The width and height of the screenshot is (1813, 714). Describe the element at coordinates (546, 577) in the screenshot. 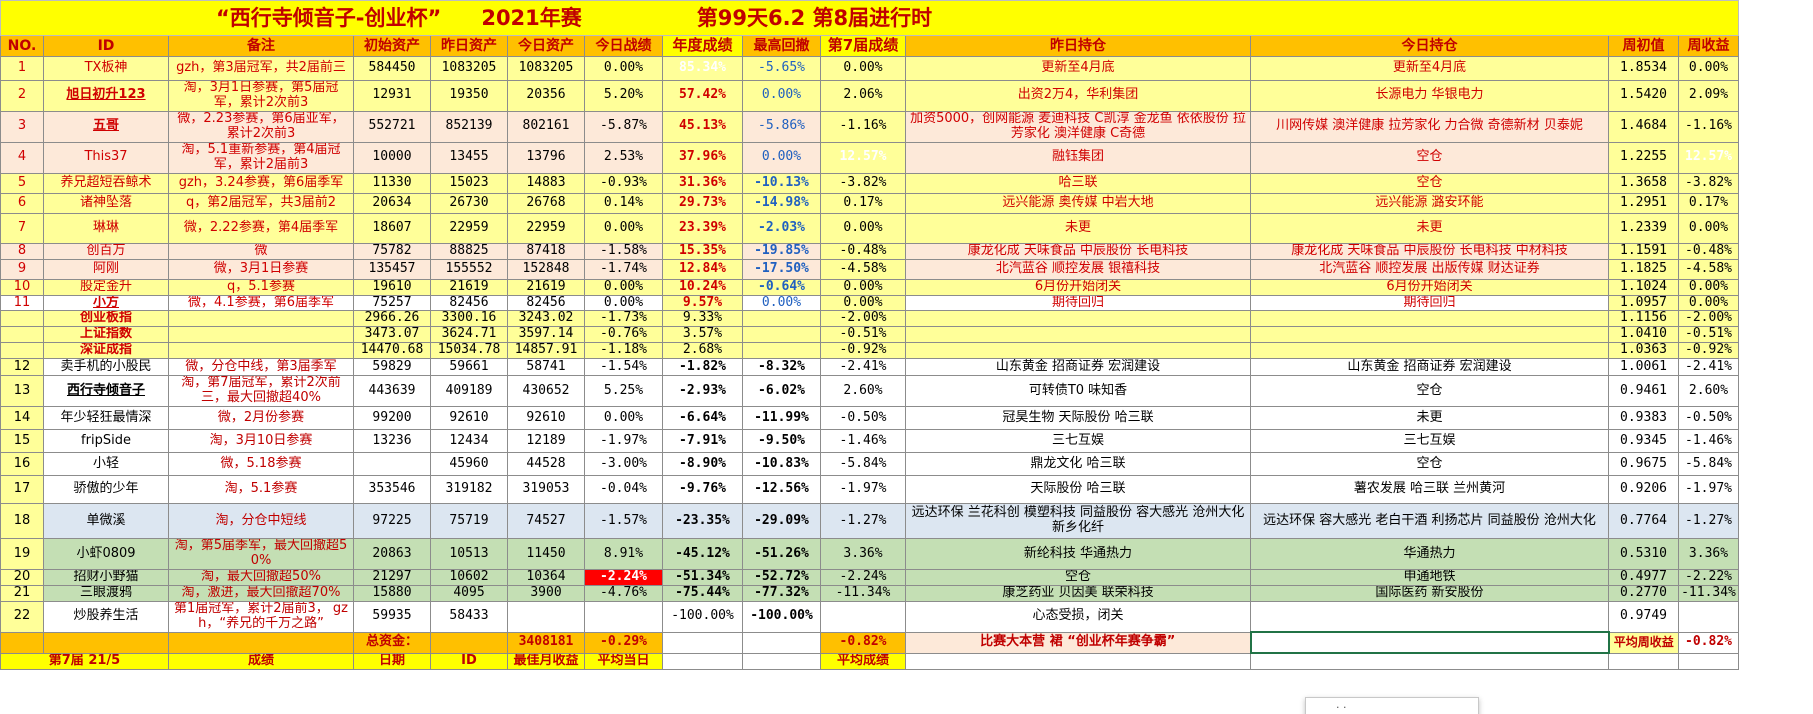

I see `today-cell: 10364` at that location.